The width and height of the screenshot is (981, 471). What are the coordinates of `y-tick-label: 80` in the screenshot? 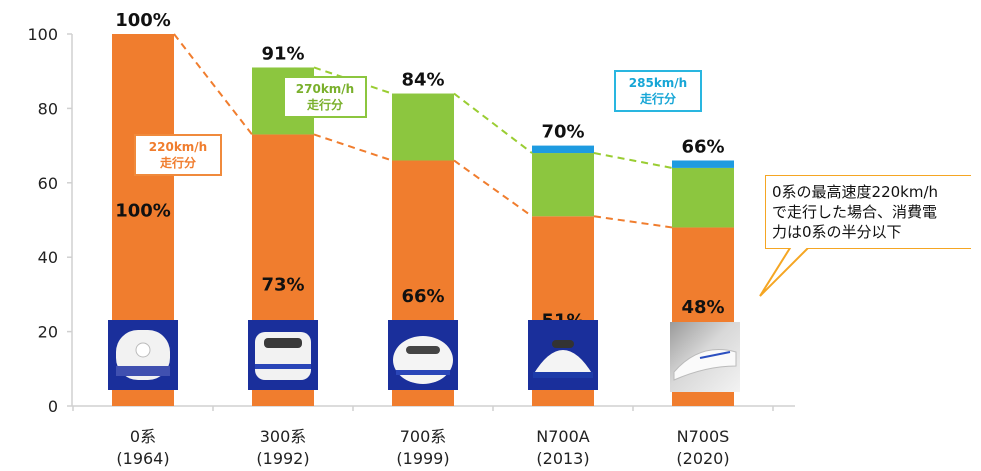 It's located at (48, 108).